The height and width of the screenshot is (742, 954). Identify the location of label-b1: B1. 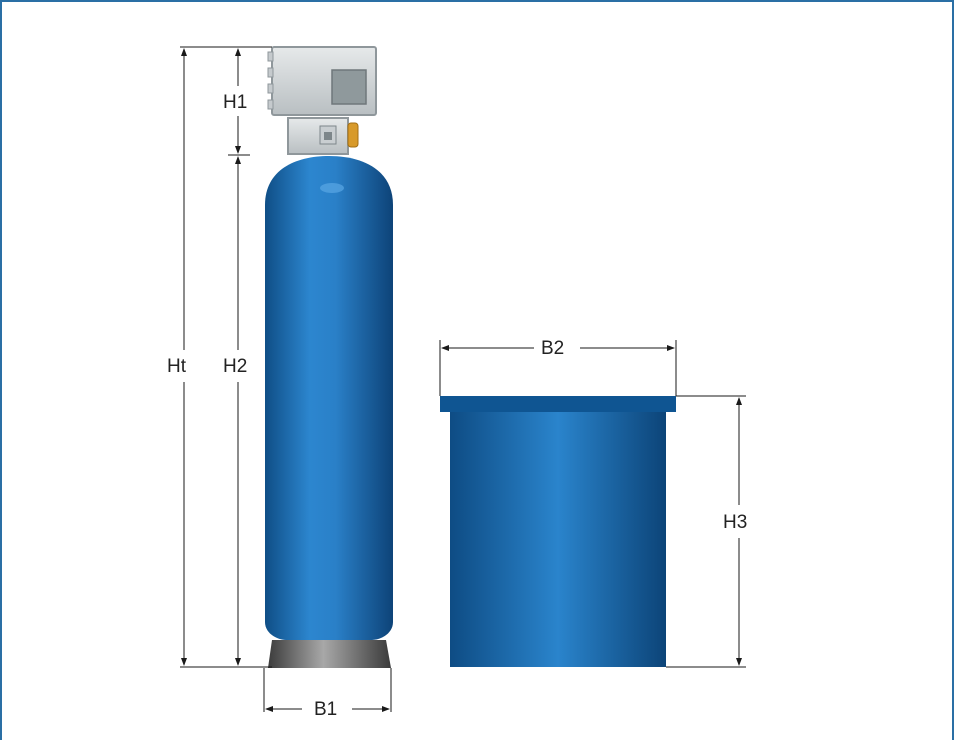
(325, 709).